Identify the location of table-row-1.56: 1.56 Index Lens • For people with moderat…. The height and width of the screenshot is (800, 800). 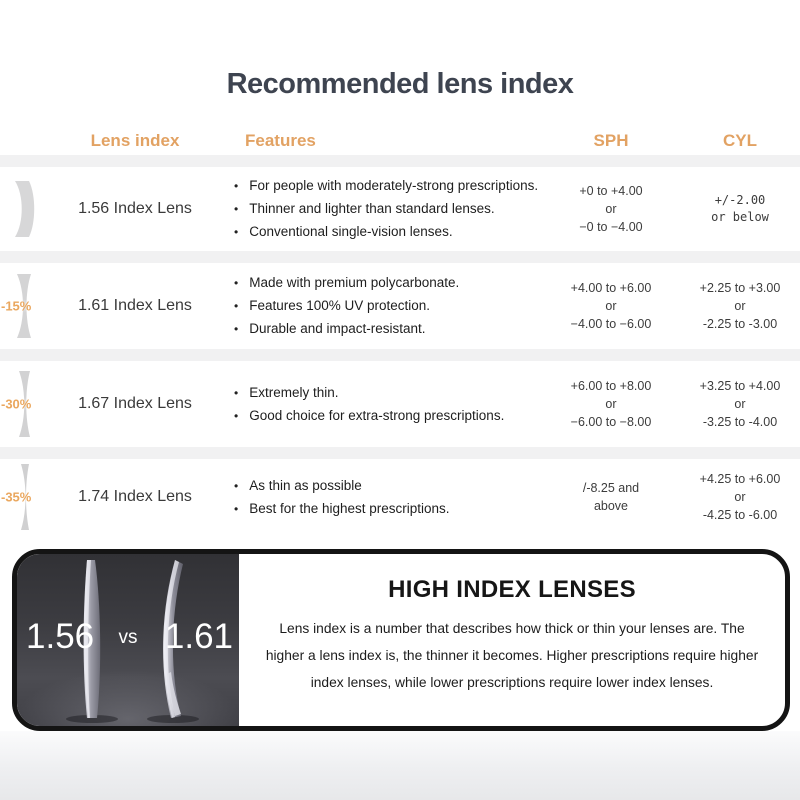
(400, 209).